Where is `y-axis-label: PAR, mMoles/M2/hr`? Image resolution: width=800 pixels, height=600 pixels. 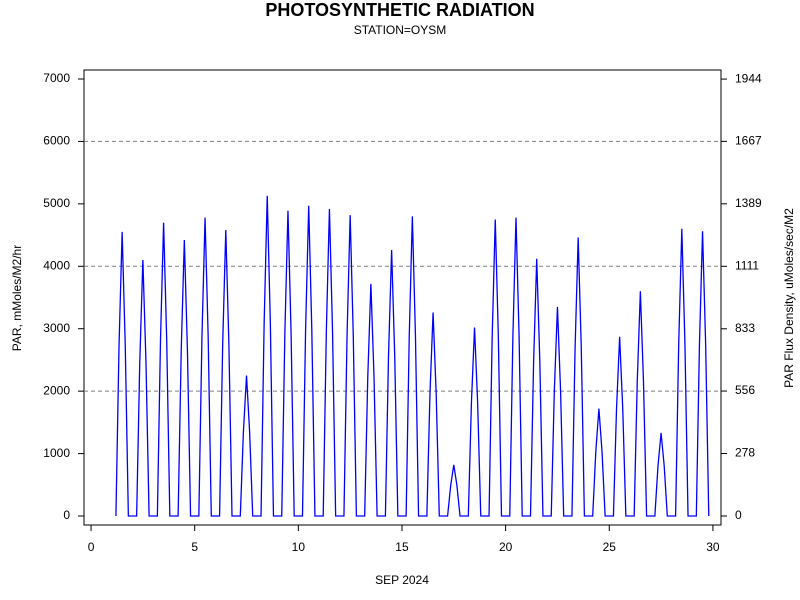
y-axis-label: PAR, mMoles/M2/hr is located at coordinates (17, 298).